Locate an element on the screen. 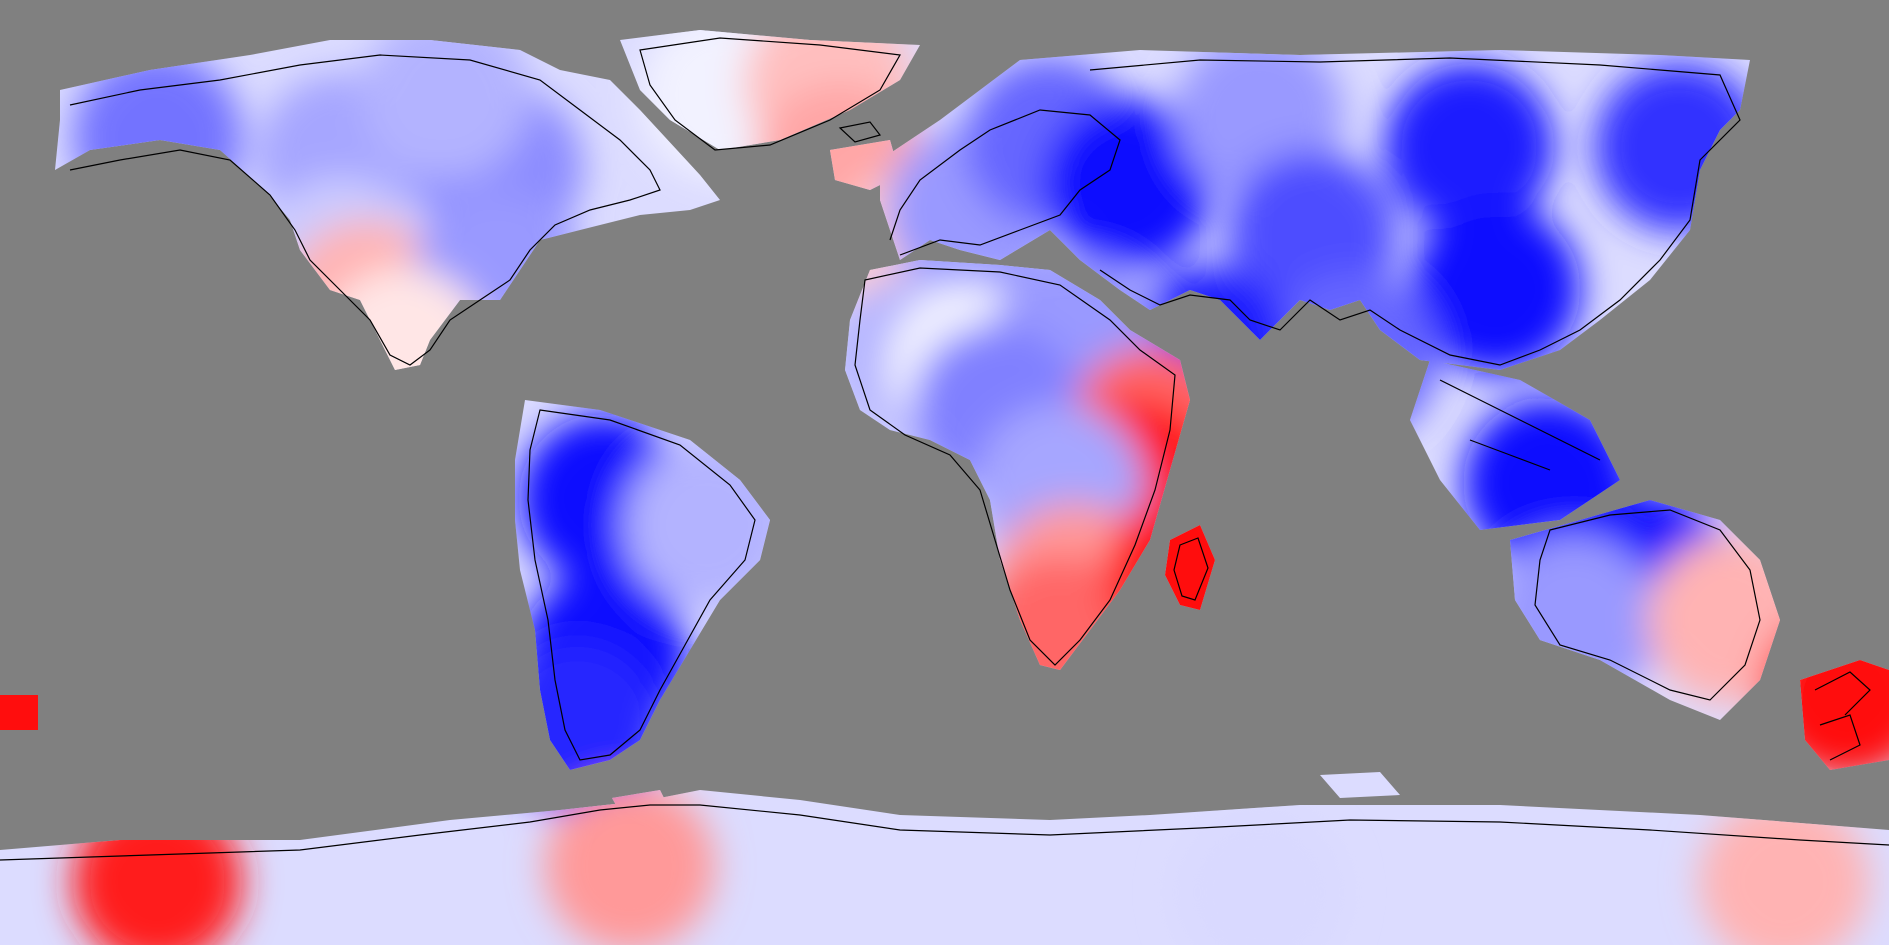  anomaly-cell-siberia is located at coordinates (1469, 147).